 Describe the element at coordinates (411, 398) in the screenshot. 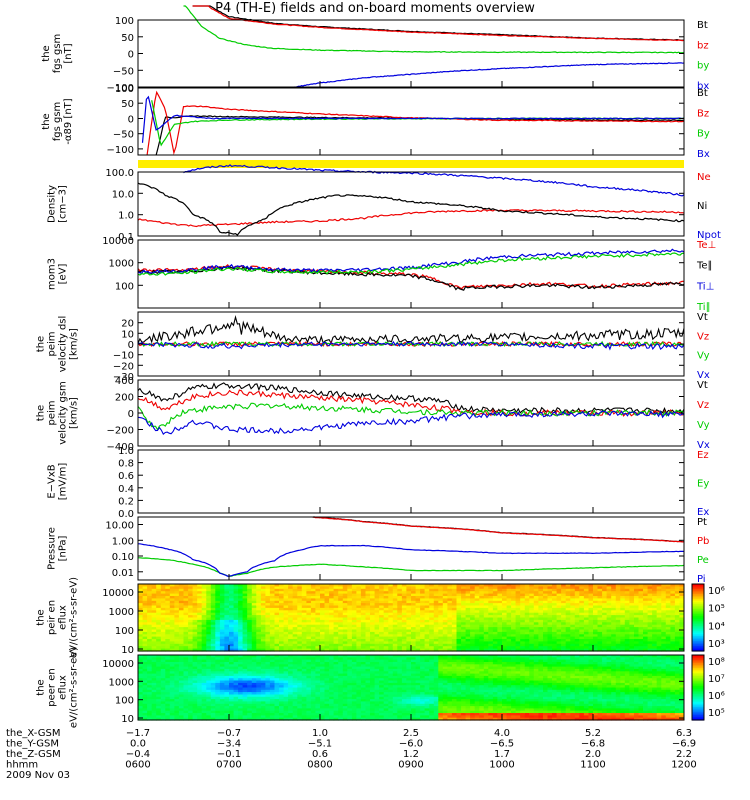

I see `series-Vt` at that location.